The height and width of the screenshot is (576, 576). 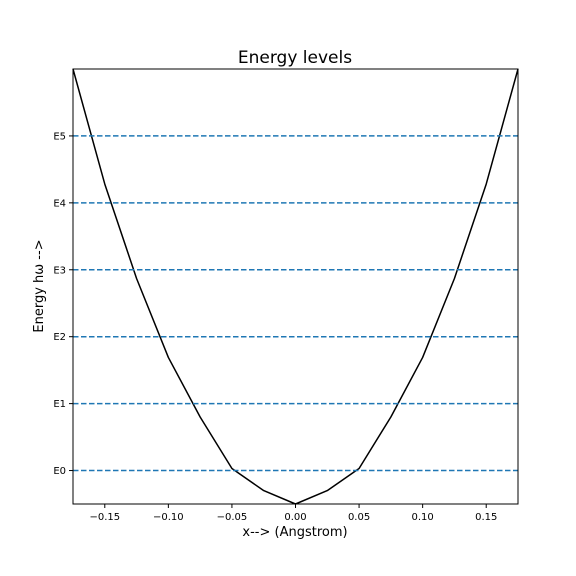 What do you see at coordinates (295, 58) in the screenshot?
I see `chart-title: Energy levels` at bounding box center [295, 58].